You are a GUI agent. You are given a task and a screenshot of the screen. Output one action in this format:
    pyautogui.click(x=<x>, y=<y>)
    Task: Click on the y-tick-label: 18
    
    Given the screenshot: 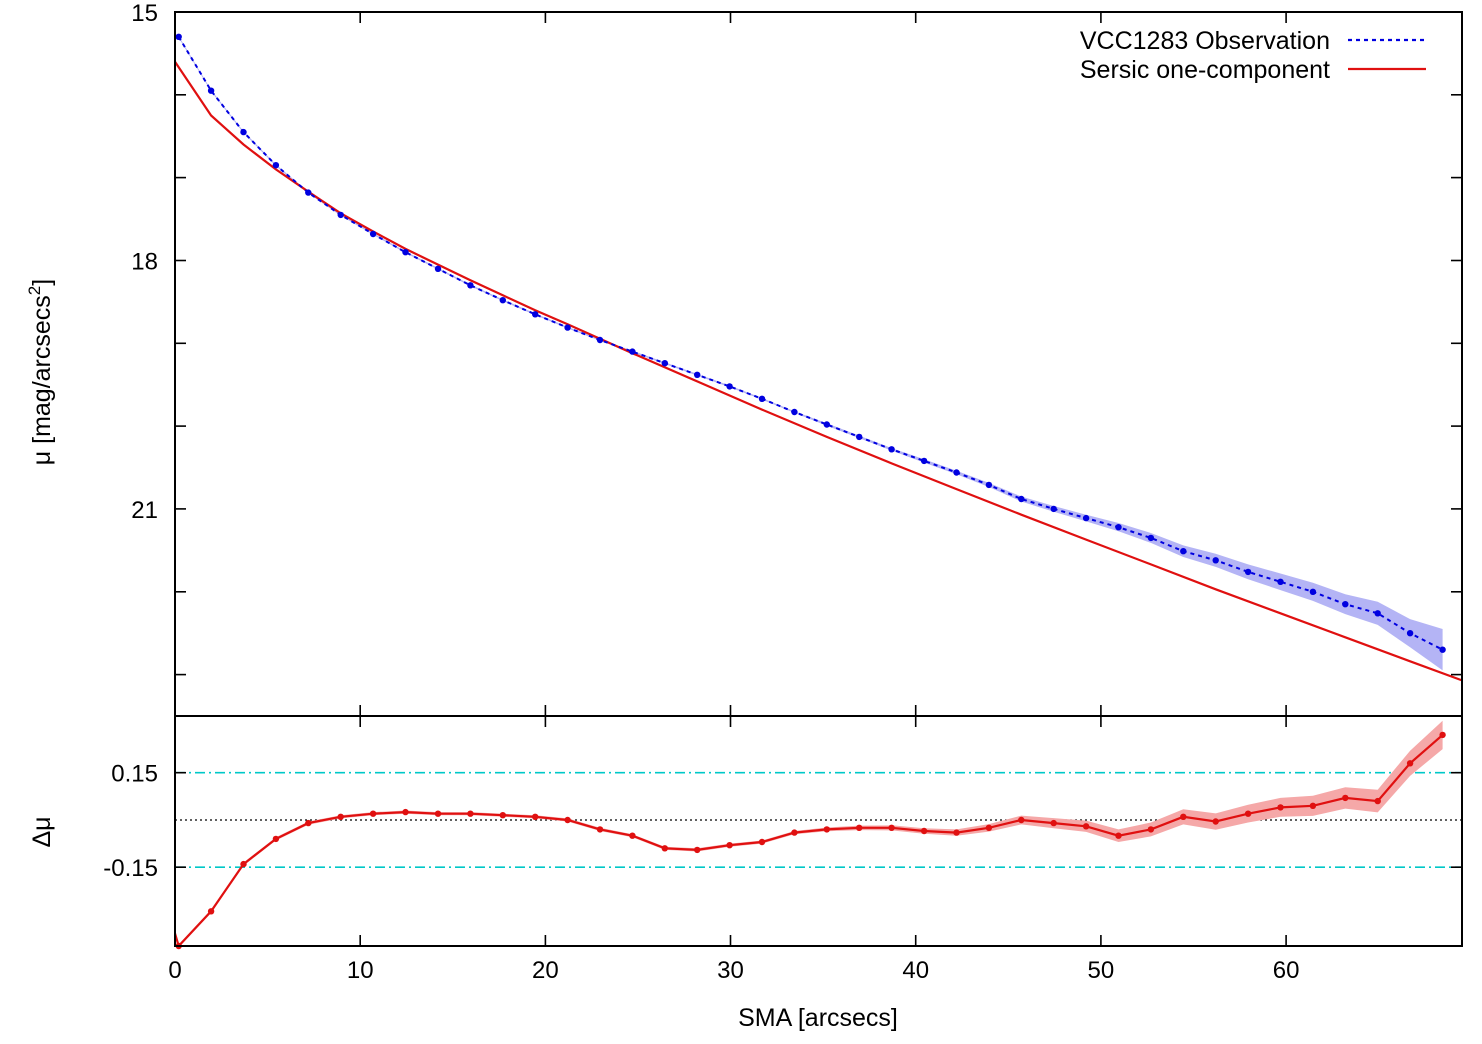 What is the action you would take?
    pyautogui.click(x=144, y=262)
    